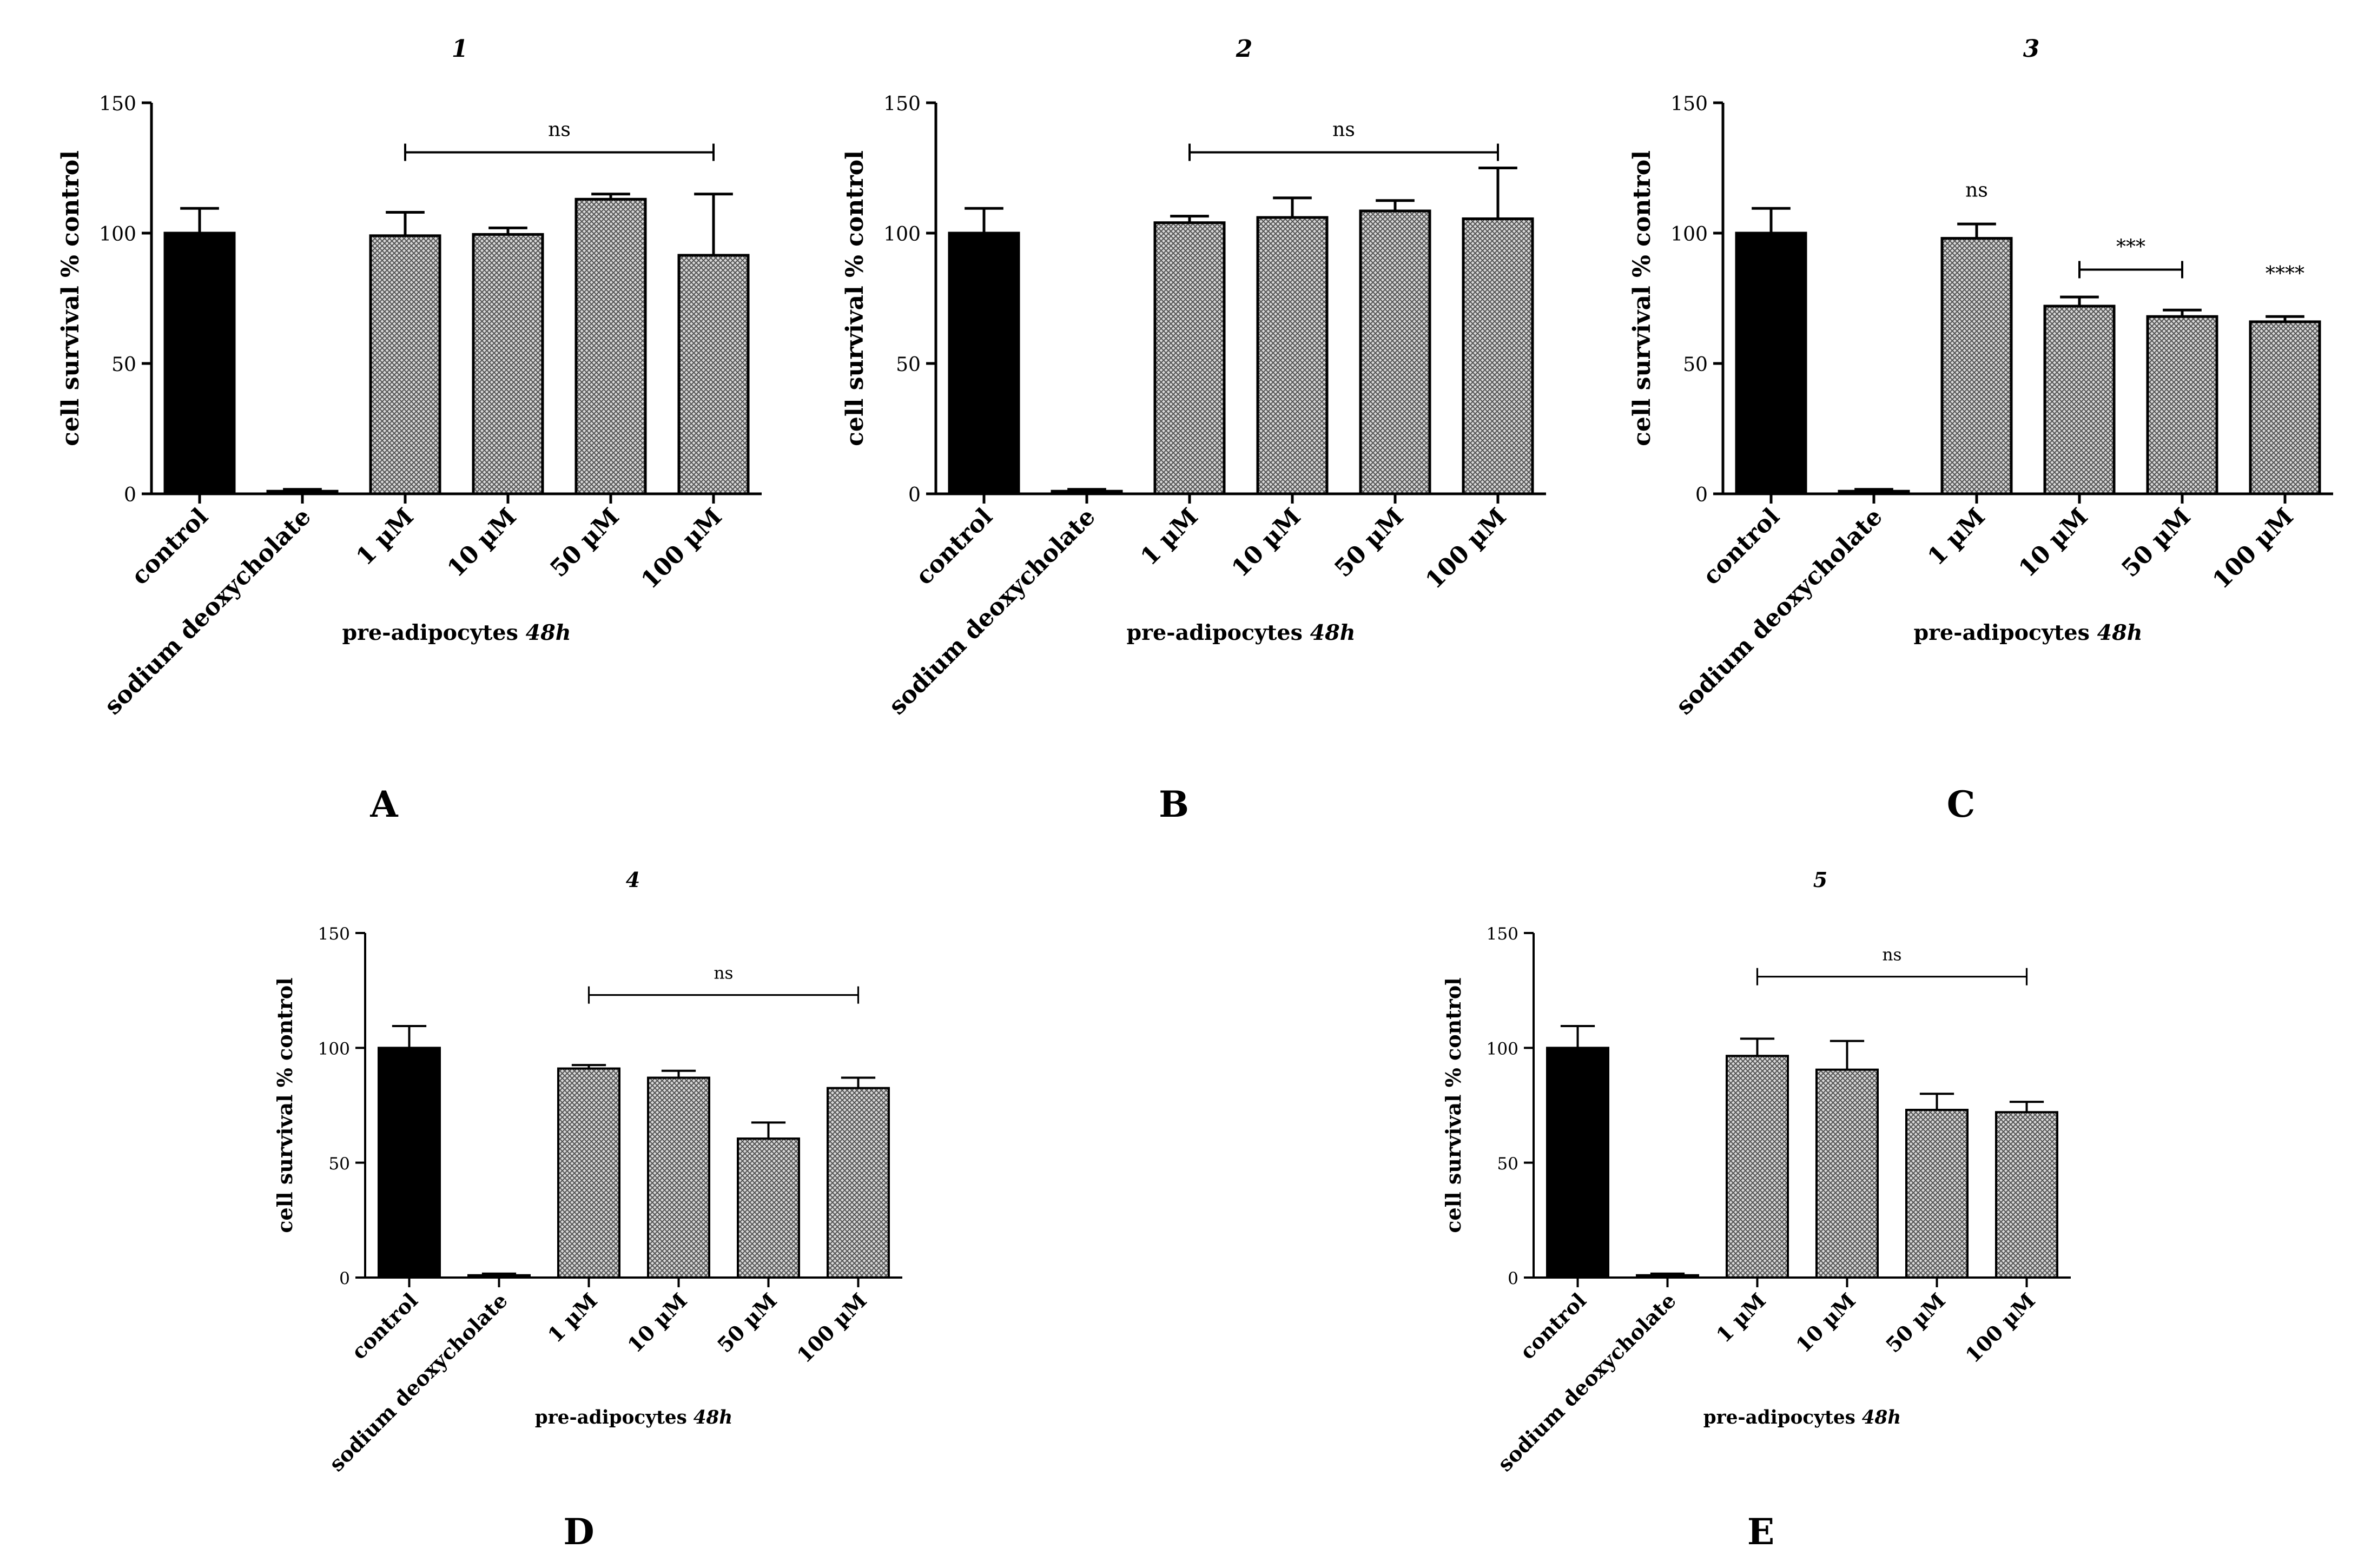 This screenshot has width=2371, height=1568. What do you see at coordinates (383, 804) in the screenshot?
I see `panel-letter: A` at bounding box center [383, 804].